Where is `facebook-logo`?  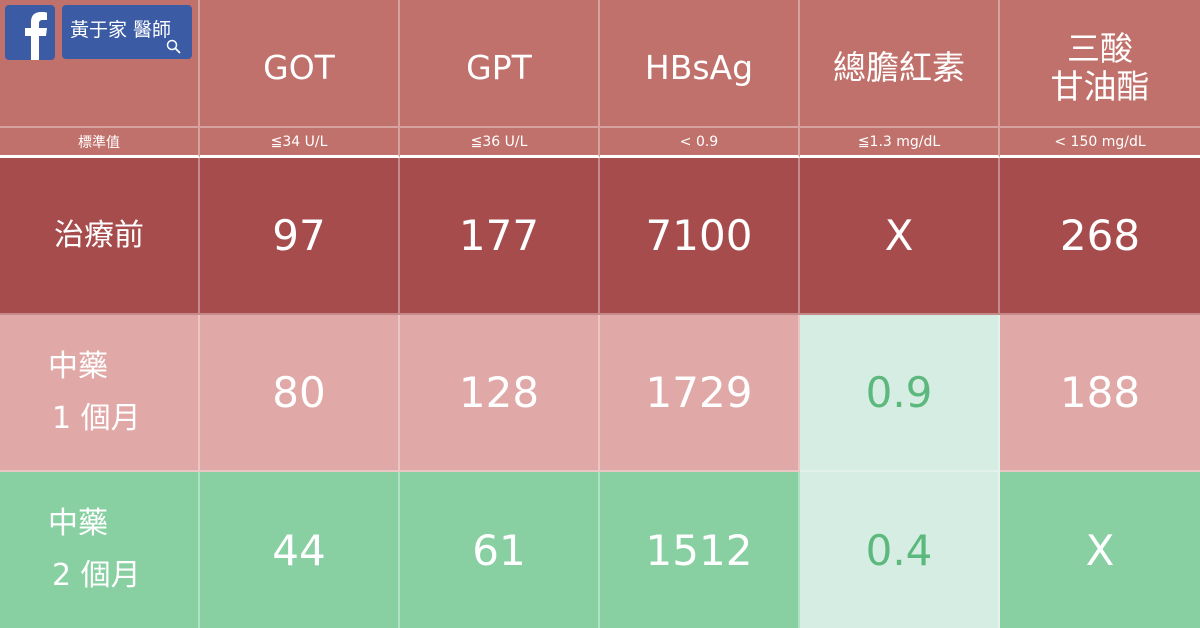
facebook-logo is located at coordinates (30, 32).